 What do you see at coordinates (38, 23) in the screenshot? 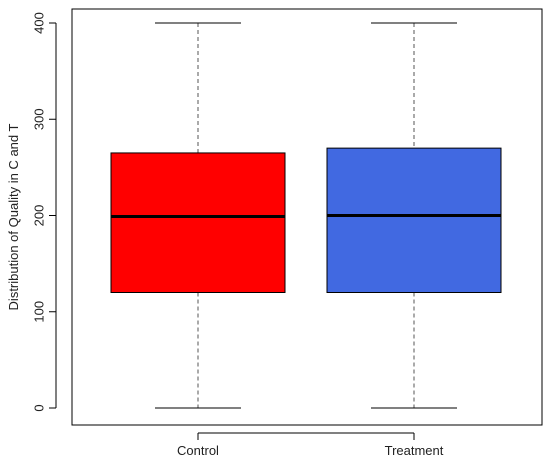
I see `y-tick-label: 400` at bounding box center [38, 23].